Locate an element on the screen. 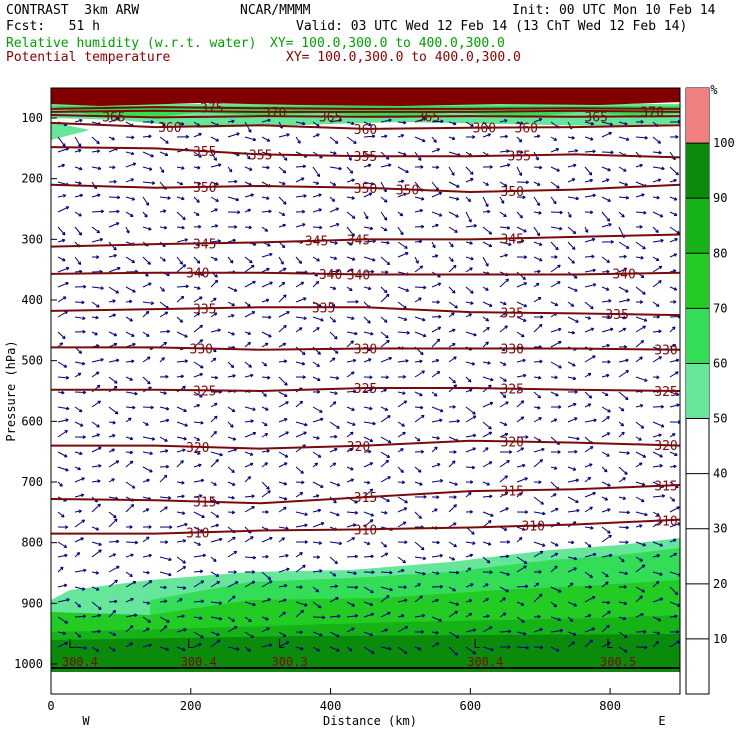  theta-contour-label: 310 is located at coordinates (532, 527).